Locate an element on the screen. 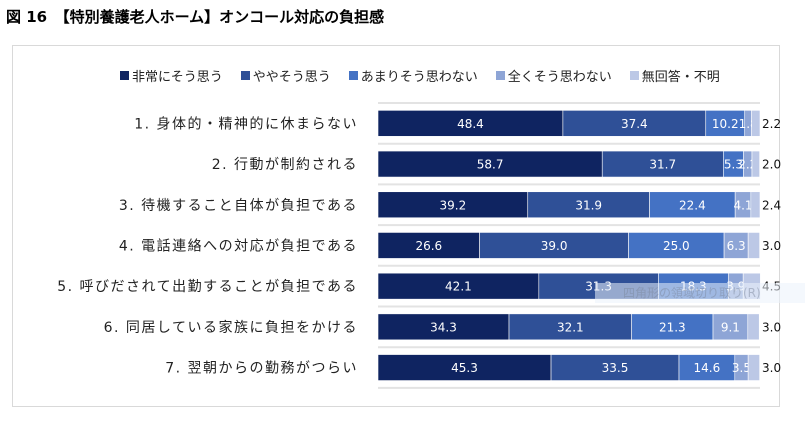  data-label: 25.0 is located at coordinates (676, 246).